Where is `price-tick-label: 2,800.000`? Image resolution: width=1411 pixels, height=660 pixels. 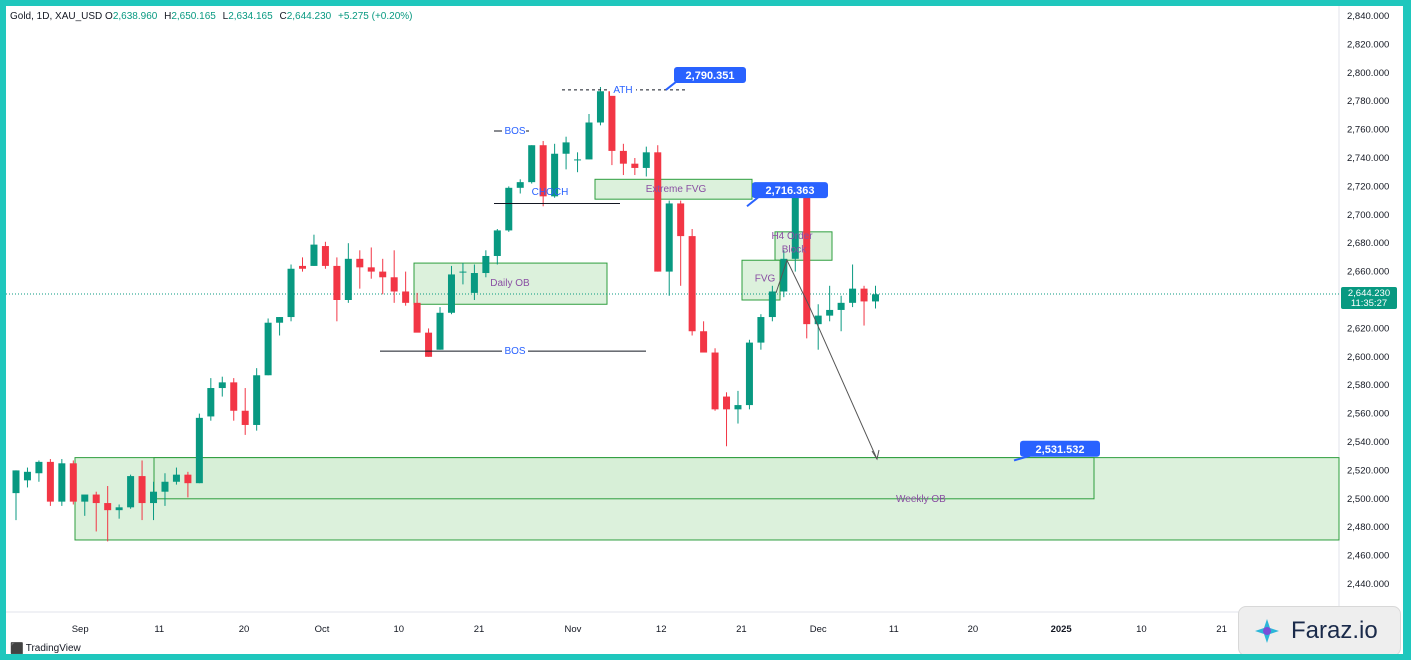 price-tick-label: 2,800.000 is located at coordinates (1368, 73).